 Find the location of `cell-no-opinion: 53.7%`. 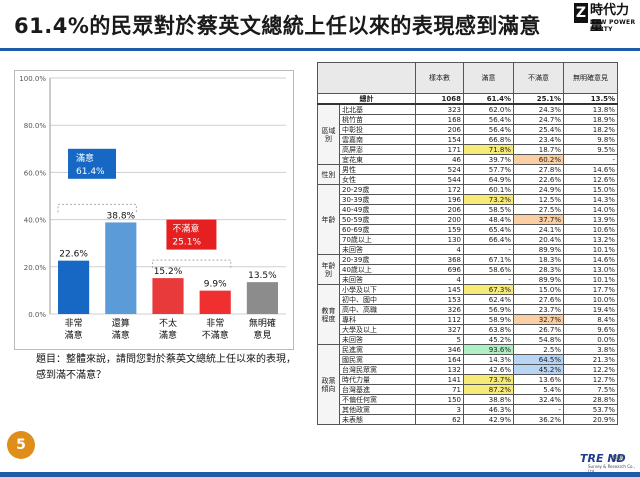

cell-no-opinion: 53.7% is located at coordinates (590, 409).